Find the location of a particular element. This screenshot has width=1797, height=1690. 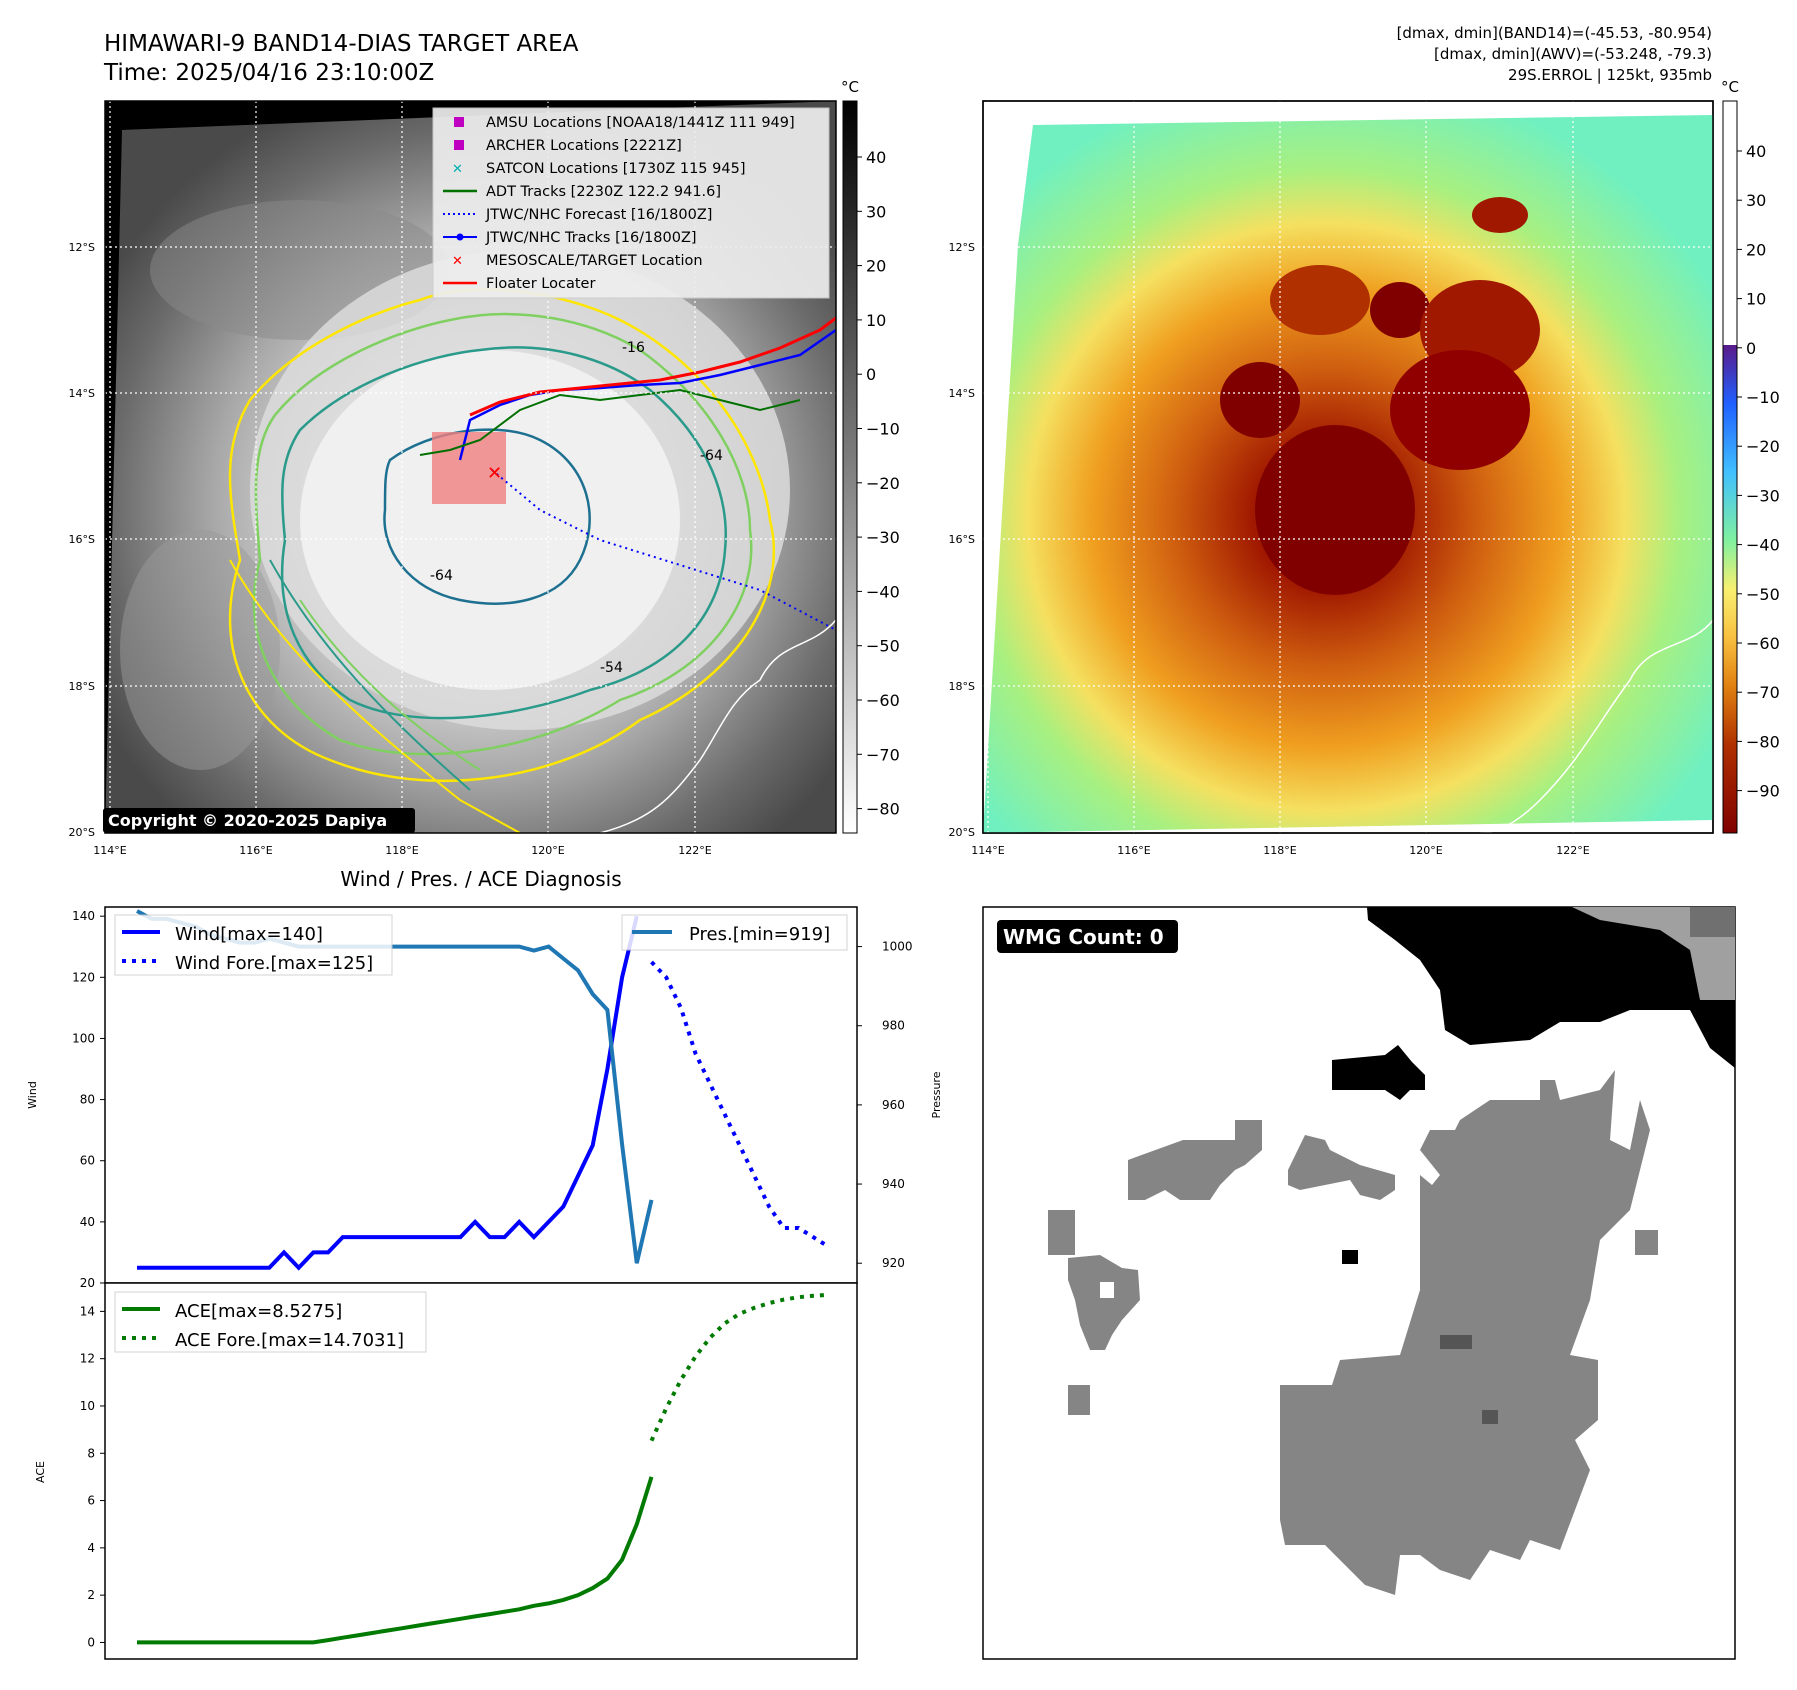

legend-item: ✕ MESOSCALE/TARGET Location is located at coordinates (577, 261).